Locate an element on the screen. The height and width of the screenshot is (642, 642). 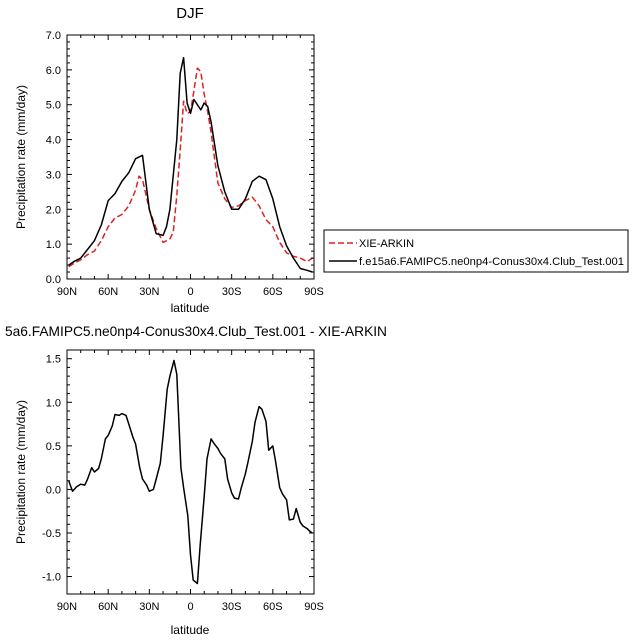
bottom-x-tick-label: 30N is located at coordinates (149, 607).